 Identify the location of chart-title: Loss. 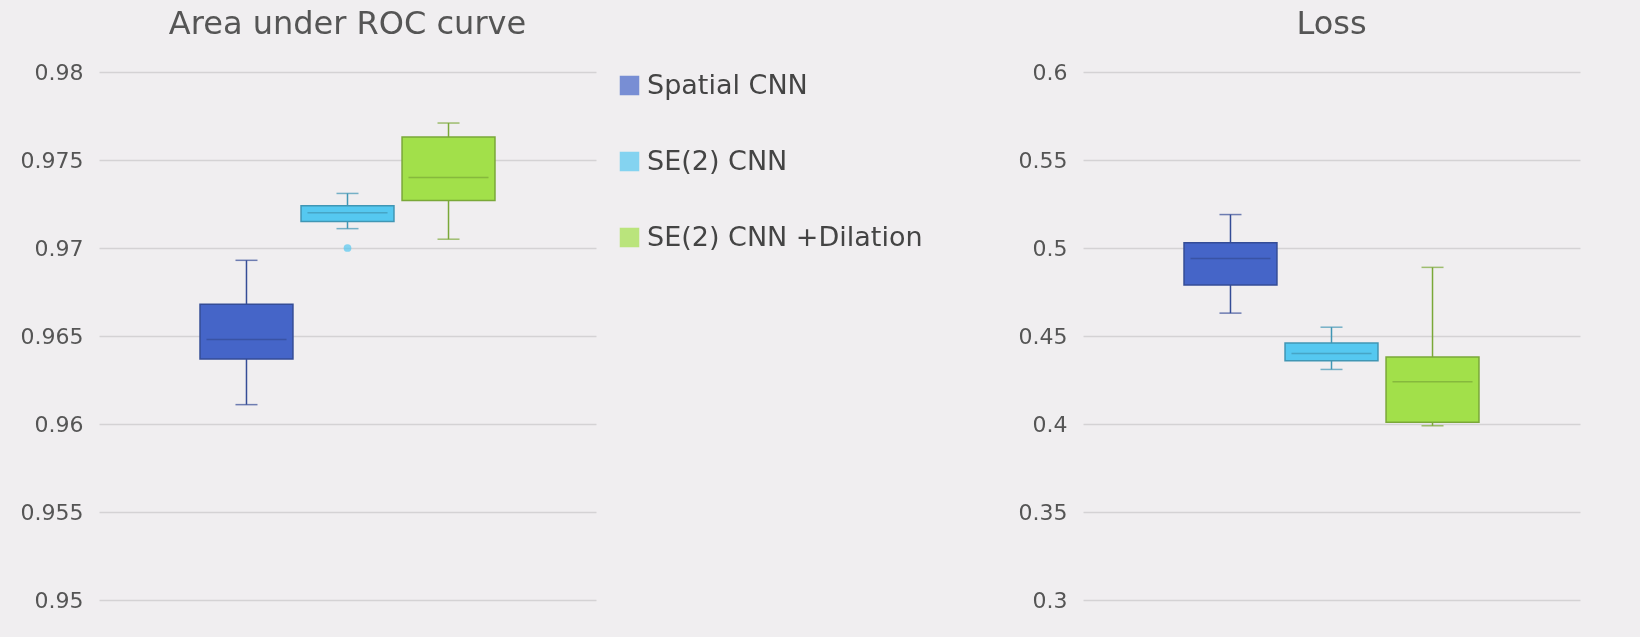
(1331, 23).